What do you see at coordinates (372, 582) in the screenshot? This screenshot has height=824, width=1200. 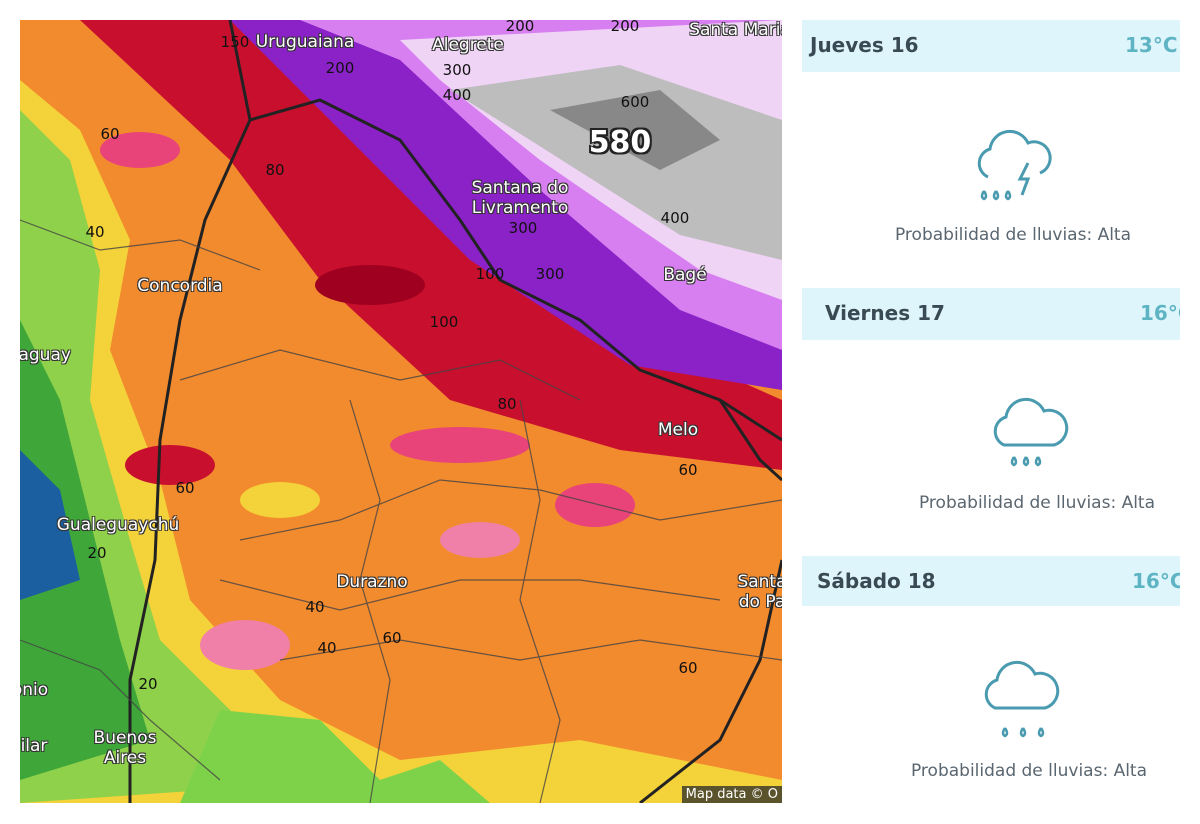 I see `place-label: Durazno` at bounding box center [372, 582].